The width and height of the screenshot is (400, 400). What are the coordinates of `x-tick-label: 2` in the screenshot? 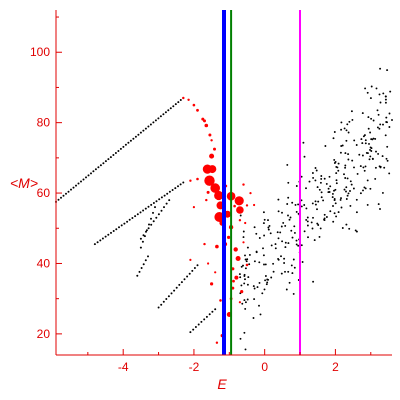 It's located at (335, 367).